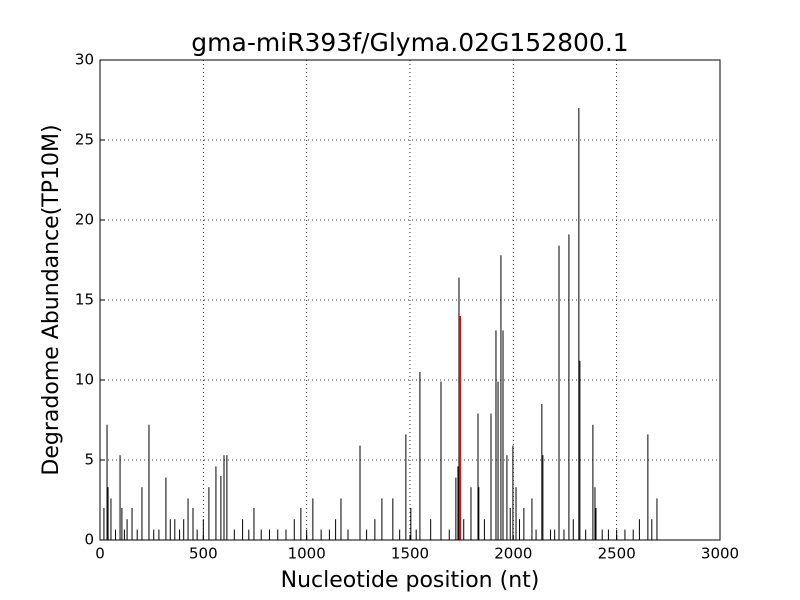  I want to click on y-tick-label: 10, so click(84, 380).